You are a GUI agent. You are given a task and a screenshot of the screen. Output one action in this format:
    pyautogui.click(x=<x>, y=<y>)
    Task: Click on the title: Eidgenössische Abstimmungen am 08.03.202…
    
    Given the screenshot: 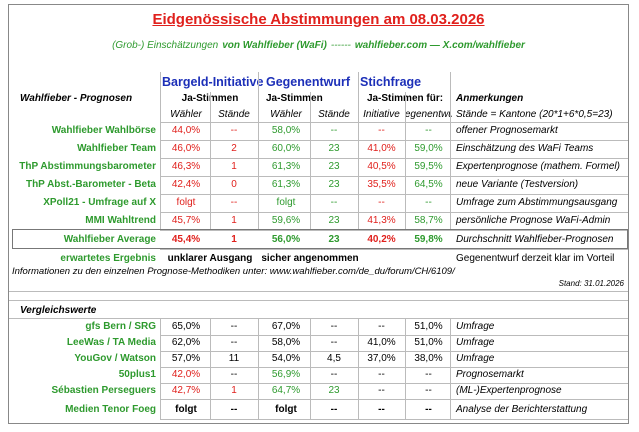 What is the action you would take?
    pyautogui.click(x=318, y=19)
    